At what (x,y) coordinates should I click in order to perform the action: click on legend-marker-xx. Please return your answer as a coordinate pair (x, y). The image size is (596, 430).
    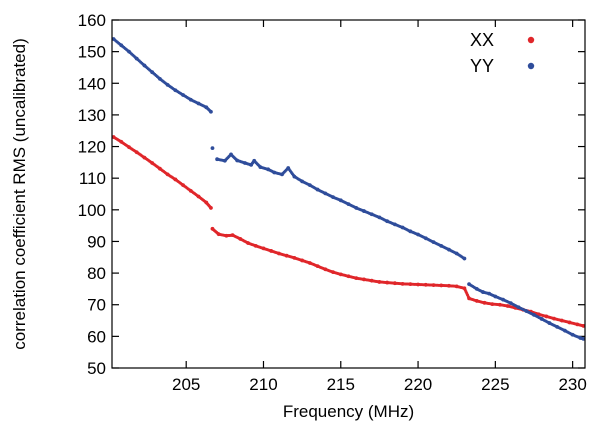
    Looking at the image, I should click on (531, 40).